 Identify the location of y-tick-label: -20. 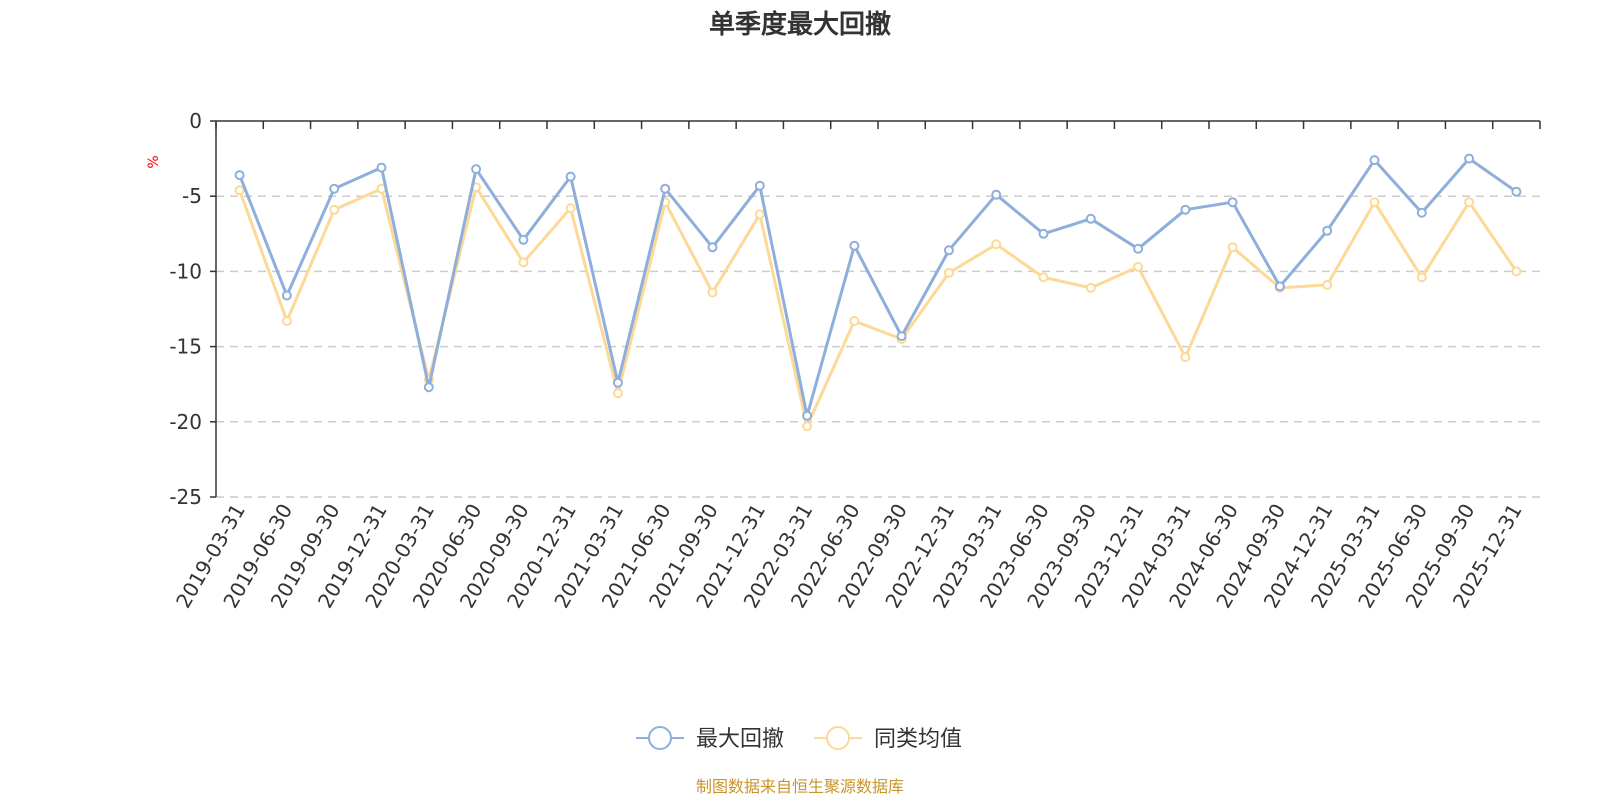
(185, 422).